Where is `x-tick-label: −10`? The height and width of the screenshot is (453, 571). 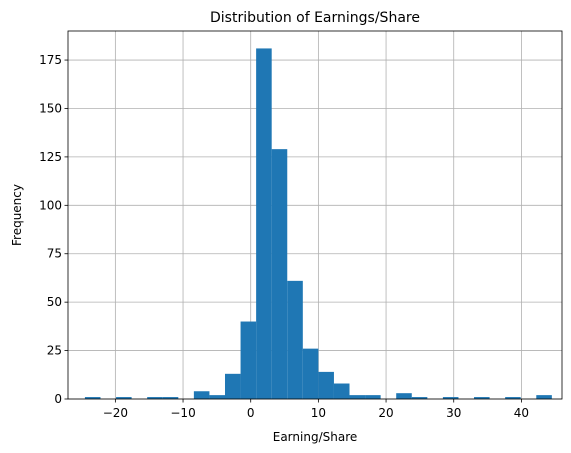 x-tick-label: −10 is located at coordinates (182, 413).